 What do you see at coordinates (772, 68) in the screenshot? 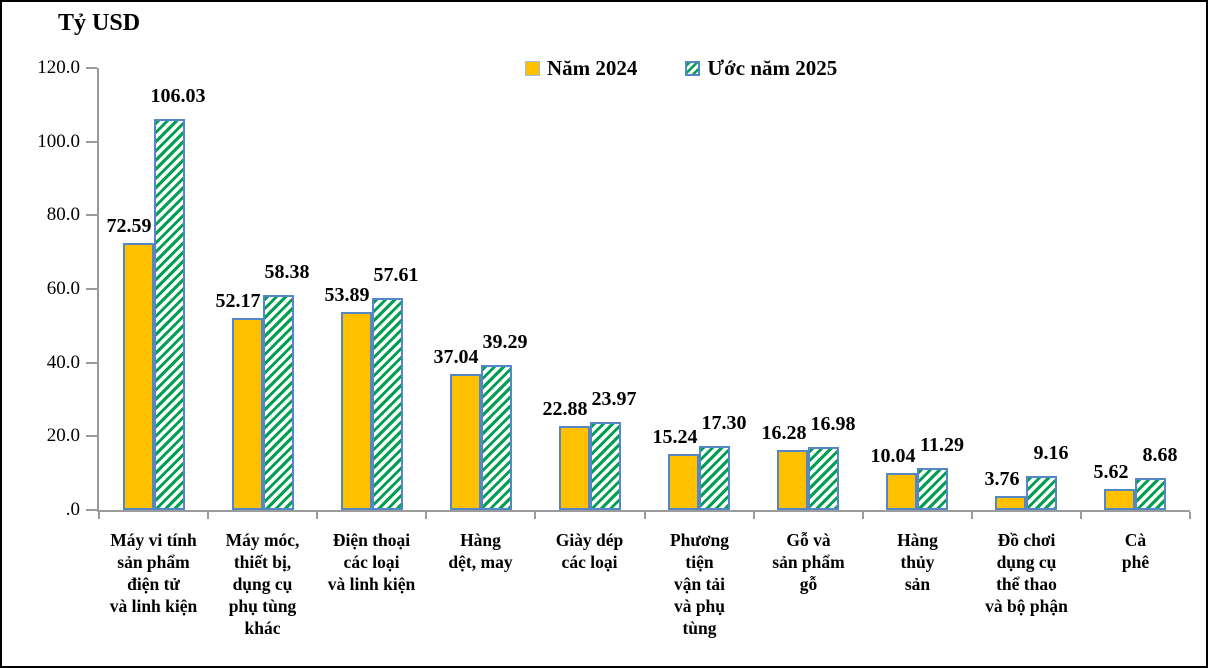
I see `legend-label-uoc-nam-2025: Ước năm 2025` at bounding box center [772, 68].